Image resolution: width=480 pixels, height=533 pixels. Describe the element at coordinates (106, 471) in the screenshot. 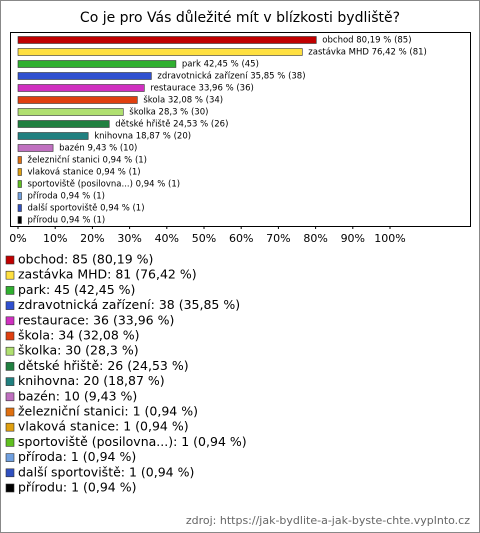

I see `legend-entry: další sportoviště: 1 (0,94 %)` at that location.